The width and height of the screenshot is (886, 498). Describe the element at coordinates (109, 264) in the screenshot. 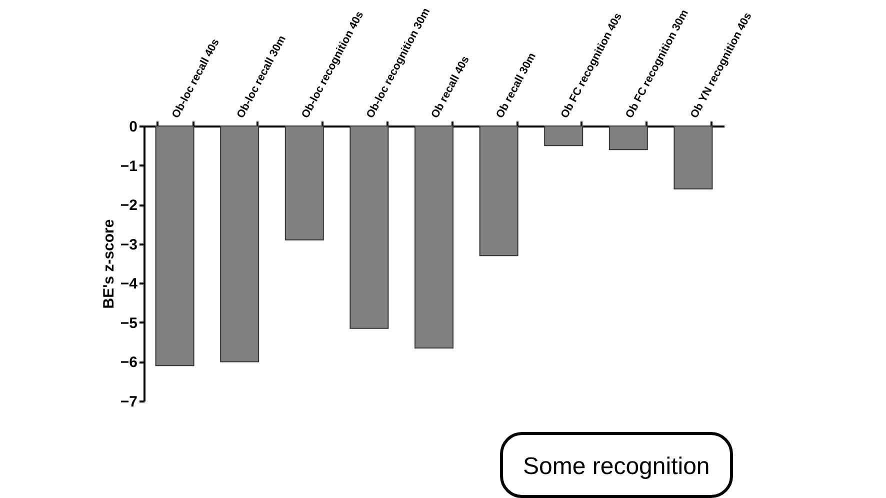

I see `y-axis-title: BE's z-score` at that location.